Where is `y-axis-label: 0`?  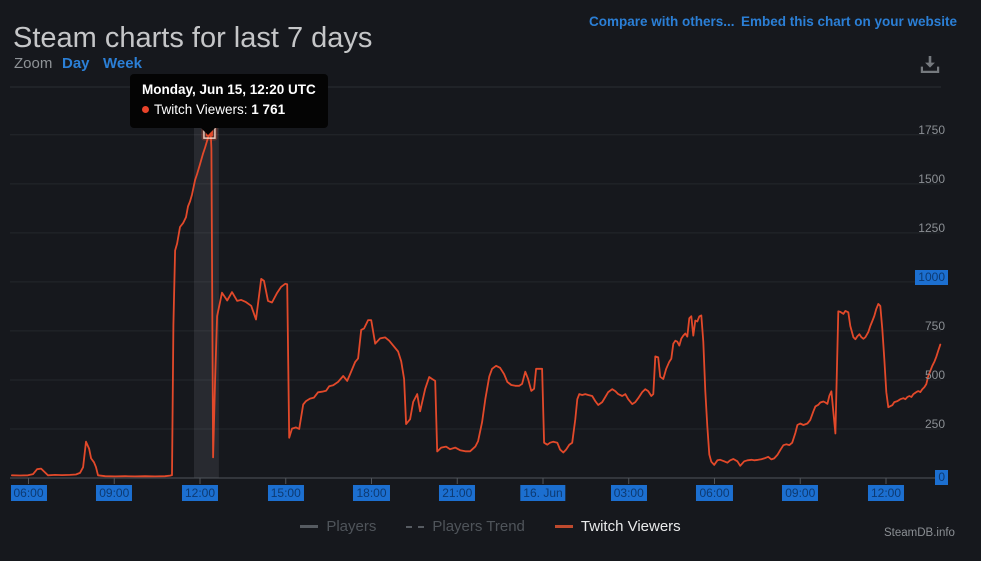
y-axis-label: 0 is located at coordinates (941, 477).